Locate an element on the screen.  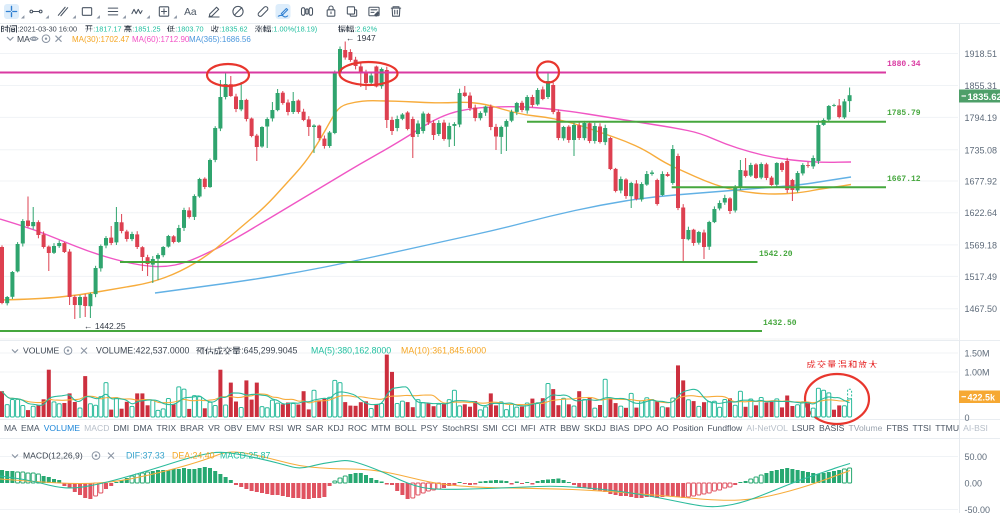
svg-text: 1.50M is located at coordinates (977, 354).